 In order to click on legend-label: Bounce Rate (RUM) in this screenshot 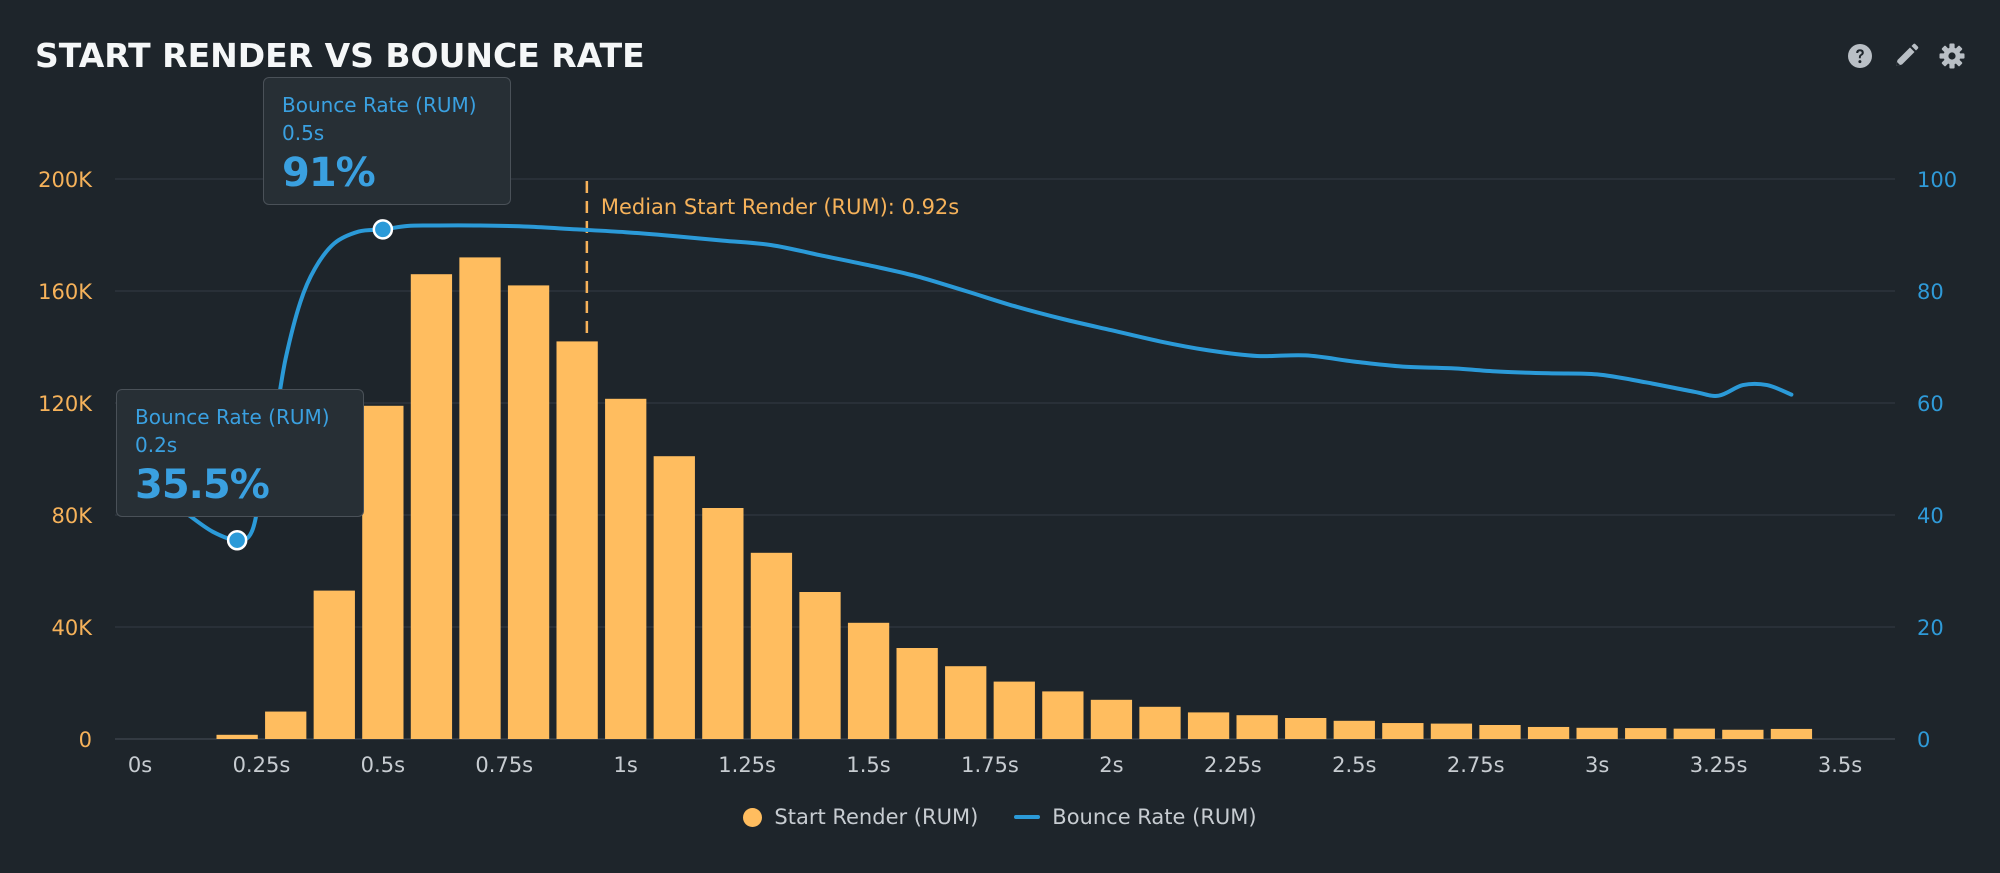, I will do `click(1154, 817)`.